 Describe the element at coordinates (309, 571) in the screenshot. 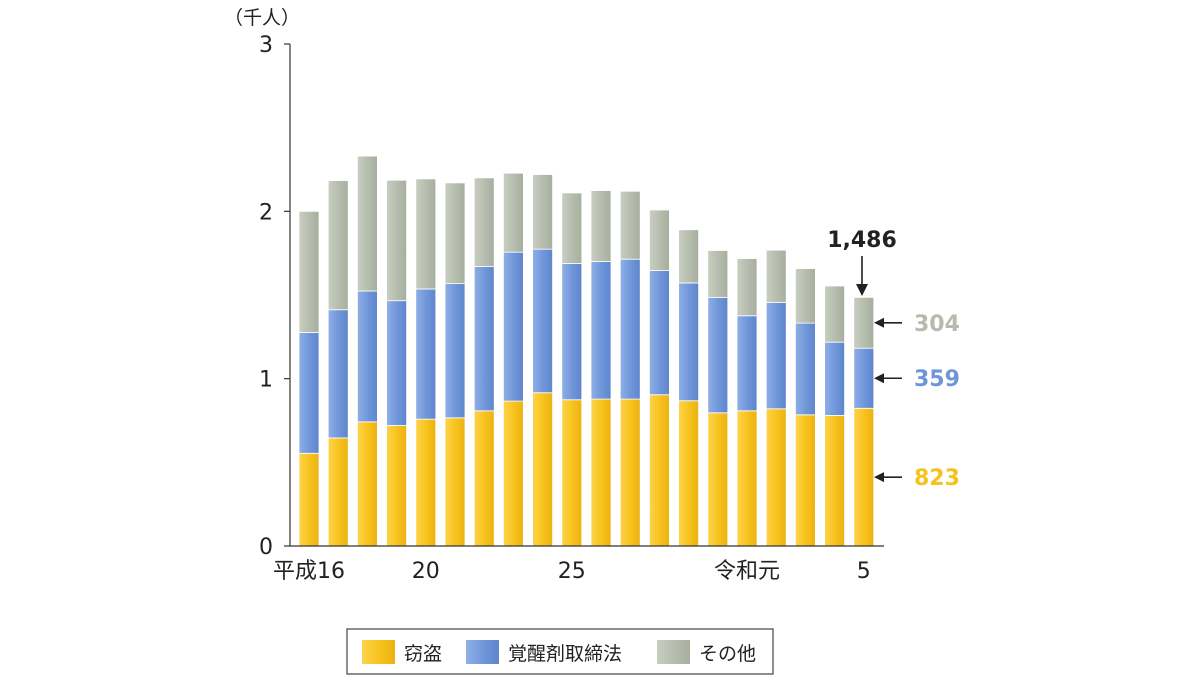

I see `x-tick-label: 平成16` at that location.